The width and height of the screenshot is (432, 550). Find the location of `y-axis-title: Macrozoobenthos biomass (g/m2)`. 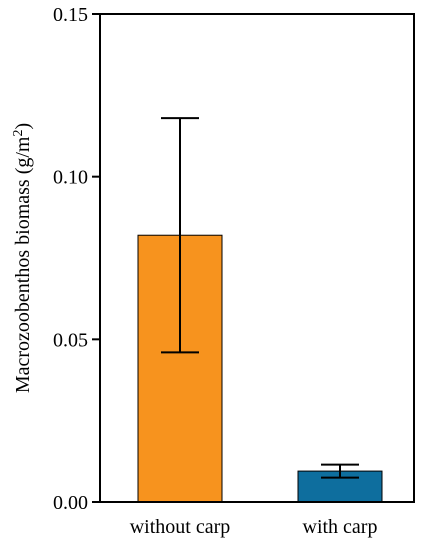

y-axis-title: Macrozoobenthos biomass (g/m2) is located at coordinates (22, 258).